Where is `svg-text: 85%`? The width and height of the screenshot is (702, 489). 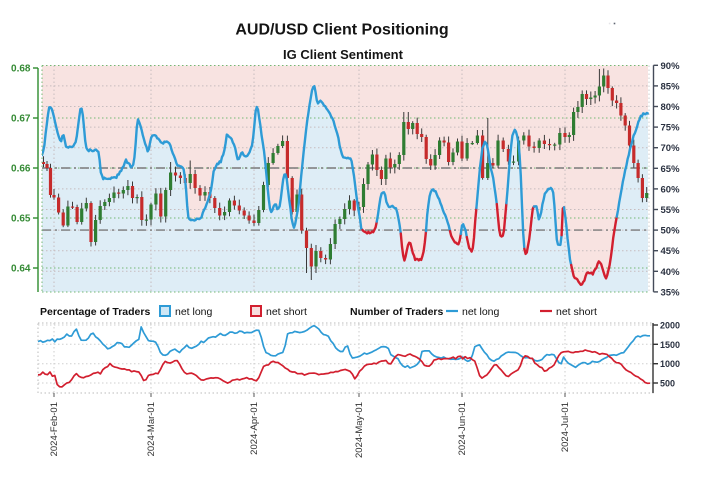 svg-text: 85% is located at coordinates (671, 86).